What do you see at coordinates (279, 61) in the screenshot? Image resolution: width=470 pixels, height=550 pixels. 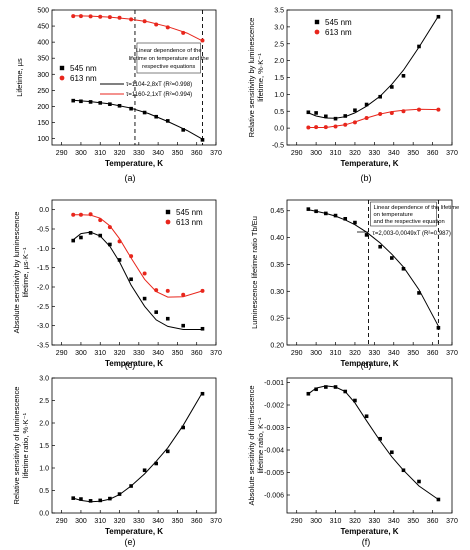 I see `y-tick-label: 2.0` at bounding box center [279, 61].